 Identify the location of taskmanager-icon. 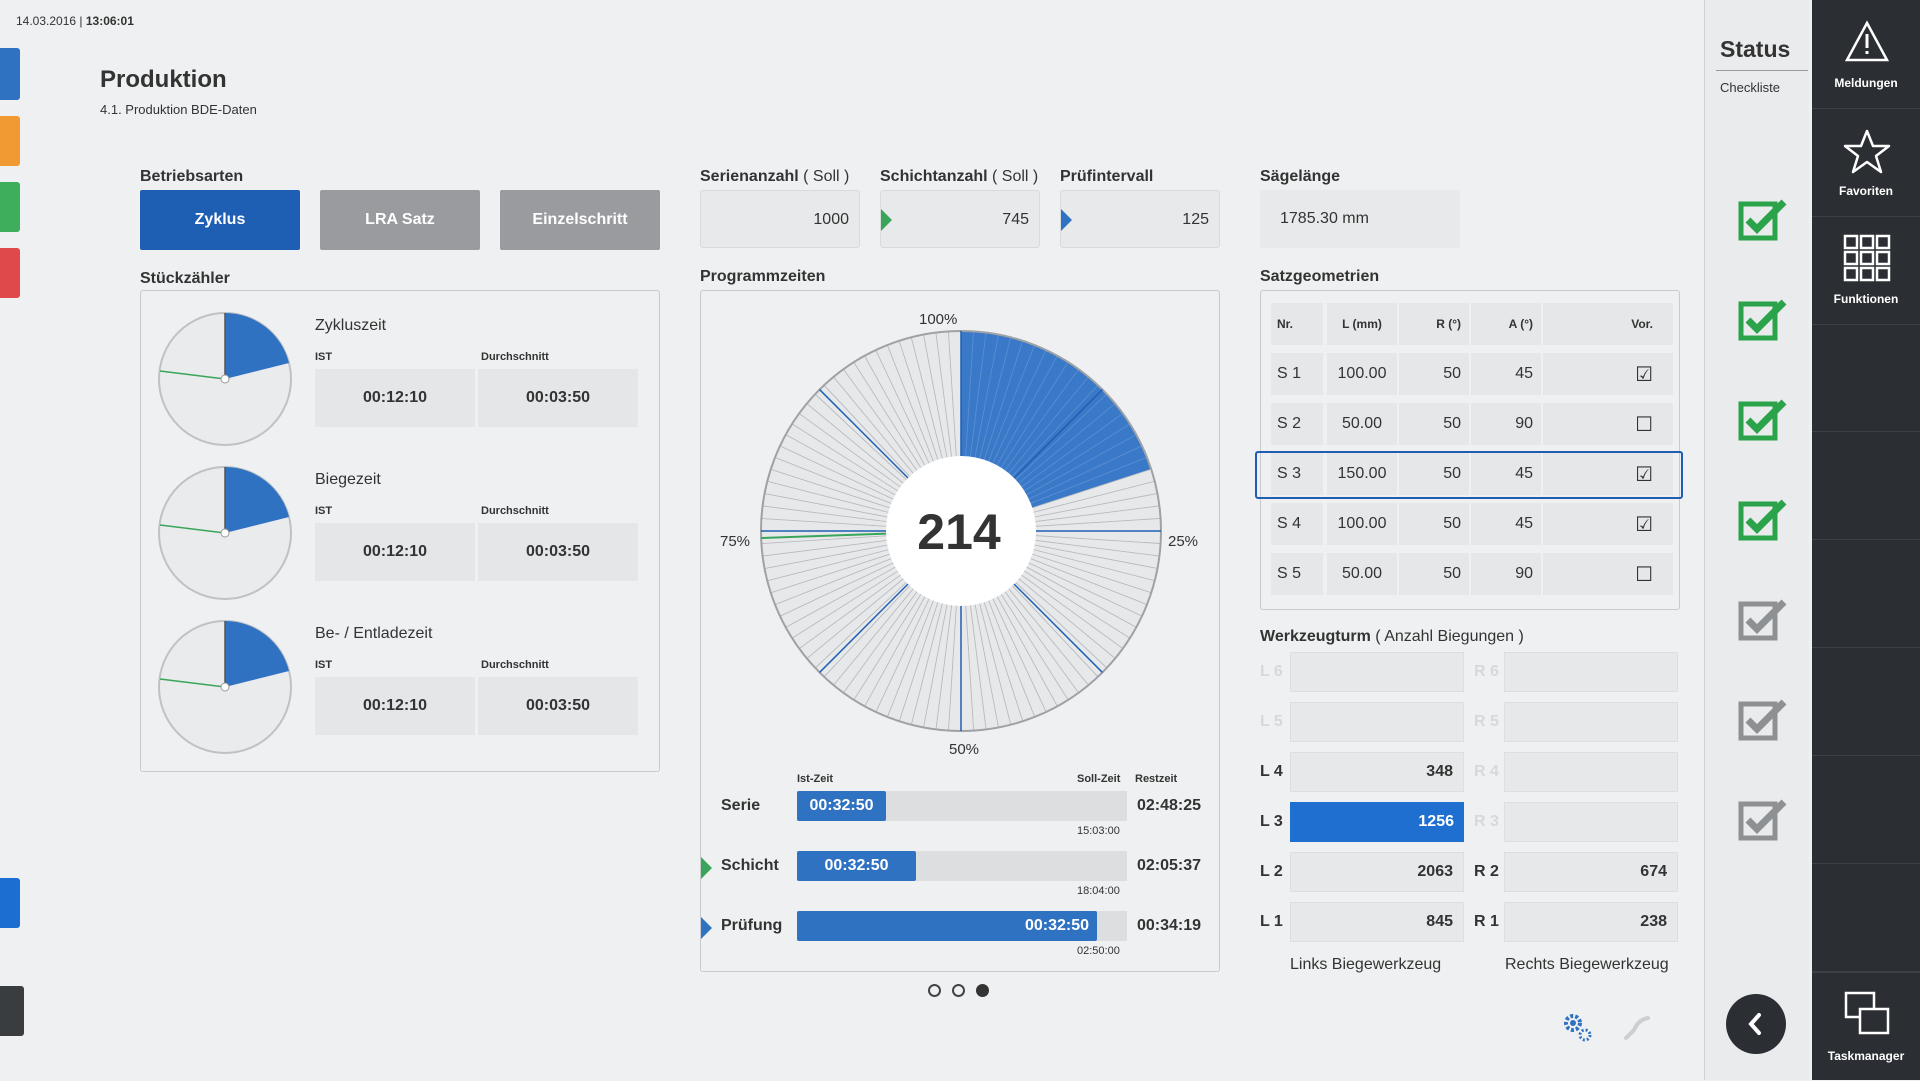
(1867, 1013).